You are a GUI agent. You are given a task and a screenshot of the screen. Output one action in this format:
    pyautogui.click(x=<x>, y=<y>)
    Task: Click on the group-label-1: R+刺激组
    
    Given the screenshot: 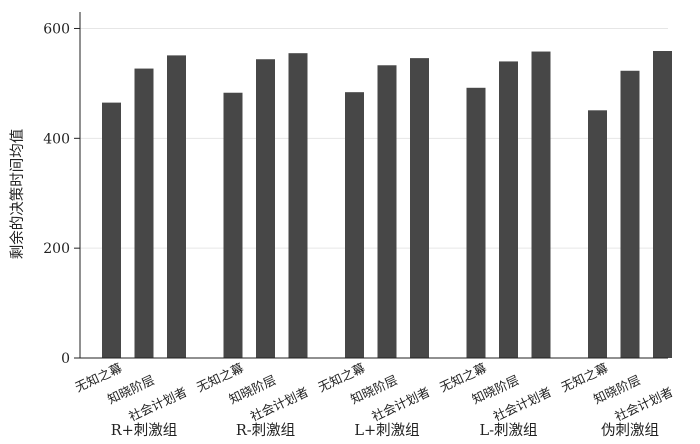 What is the action you would take?
    pyautogui.click(x=144, y=430)
    